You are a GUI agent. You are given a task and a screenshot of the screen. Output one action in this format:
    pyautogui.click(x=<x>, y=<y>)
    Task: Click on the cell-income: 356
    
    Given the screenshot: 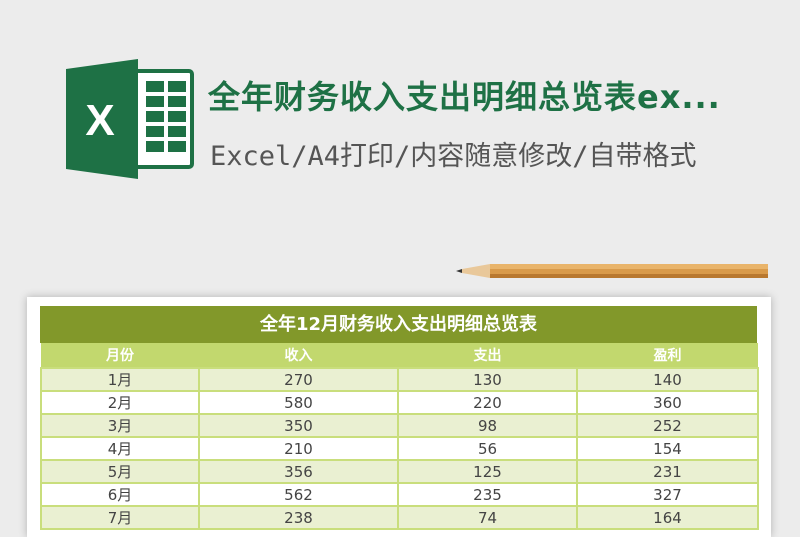 What is the action you would take?
    pyautogui.click(x=298, y=471)
    